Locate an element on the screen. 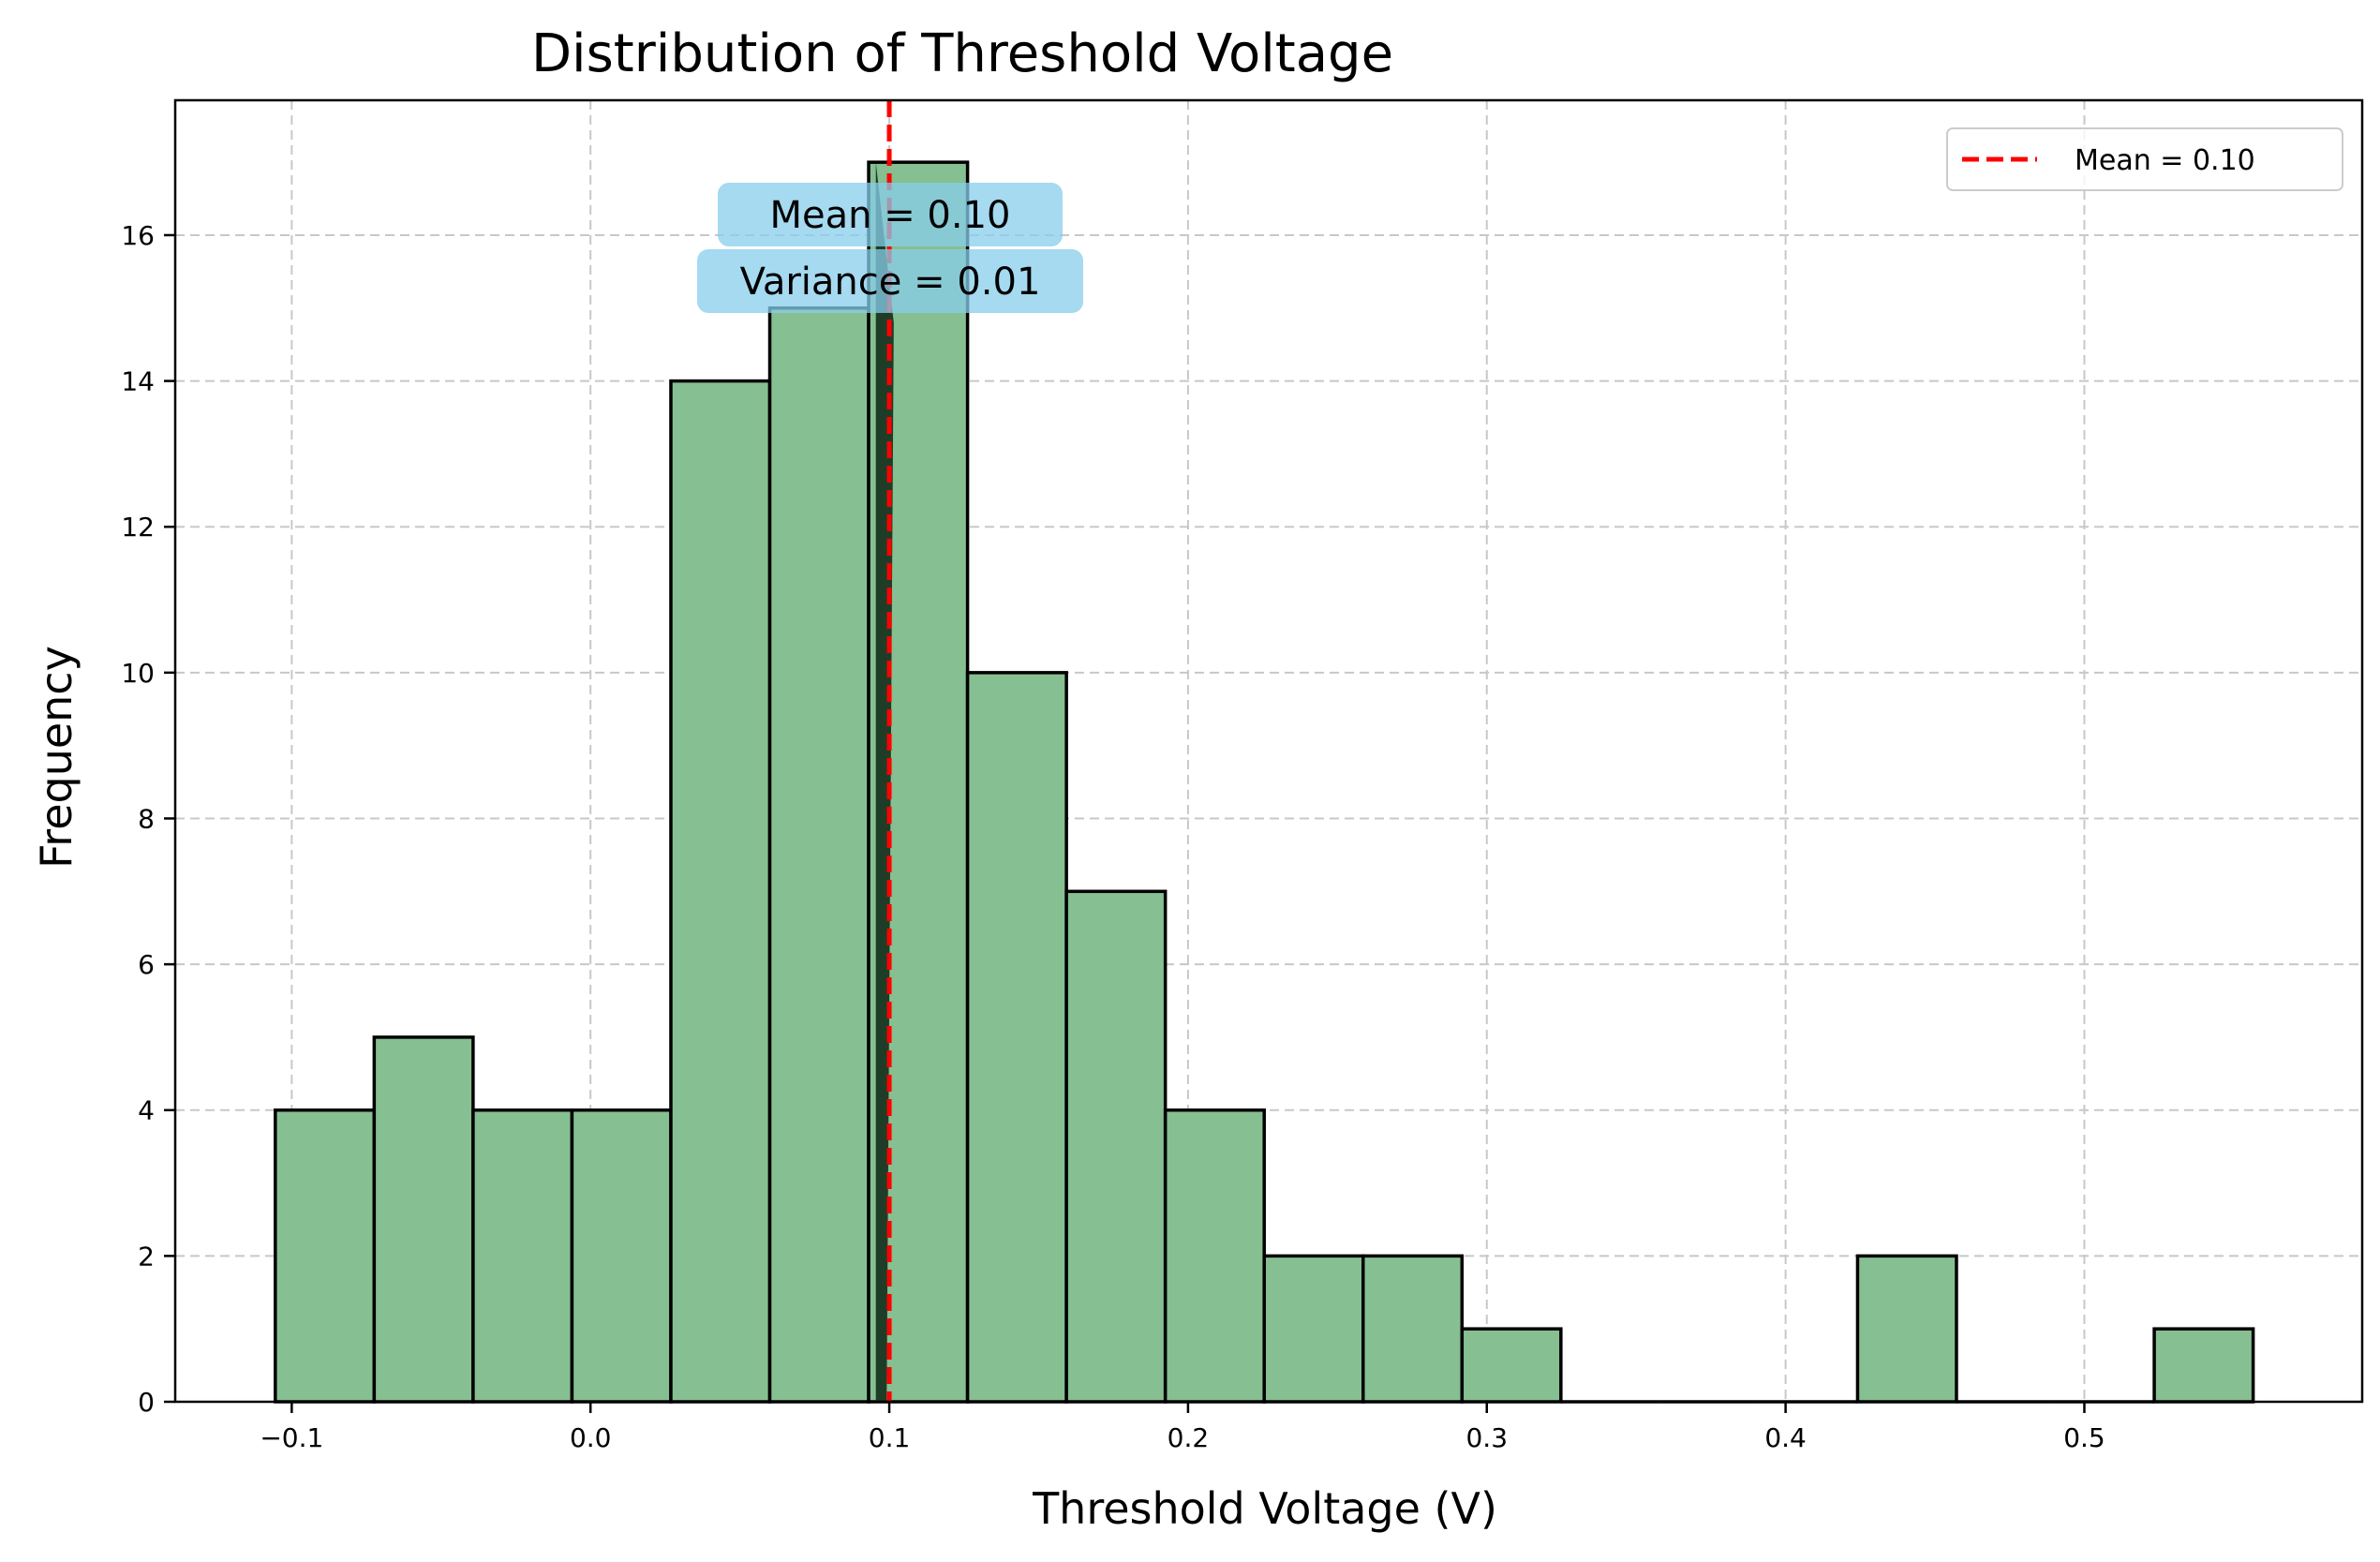 This screenshot has width=2380, height=1562. x-tick-label: 0.5 is located at coordinates (2084, 1437).